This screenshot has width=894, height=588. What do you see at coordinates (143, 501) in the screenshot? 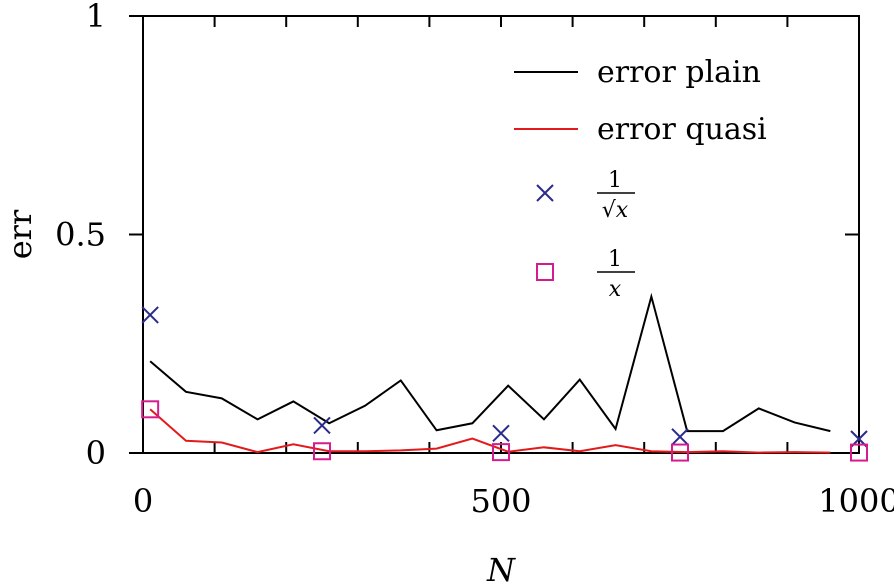
I see `x-tick-label: 0` at bounding box center [143, 501].